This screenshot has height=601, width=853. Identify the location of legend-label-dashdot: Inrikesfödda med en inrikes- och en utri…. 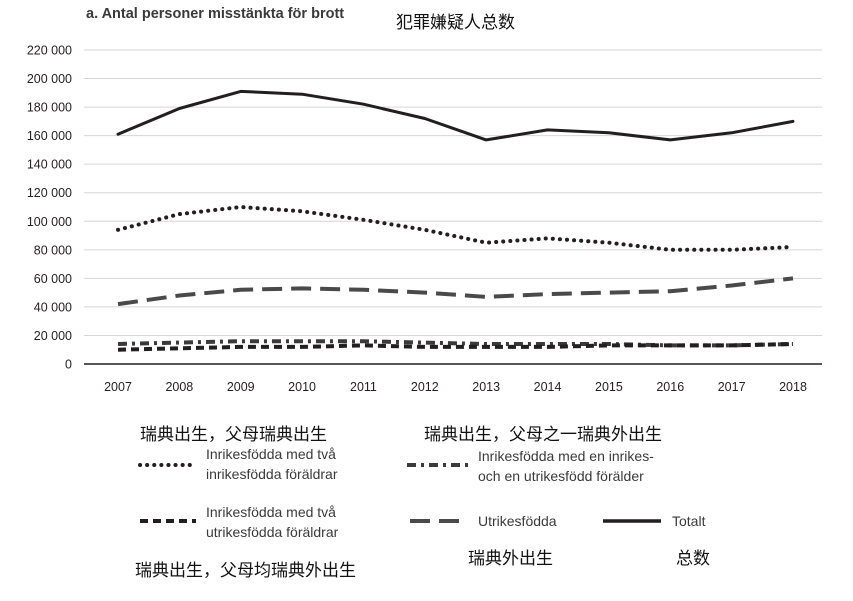
(566, 466).